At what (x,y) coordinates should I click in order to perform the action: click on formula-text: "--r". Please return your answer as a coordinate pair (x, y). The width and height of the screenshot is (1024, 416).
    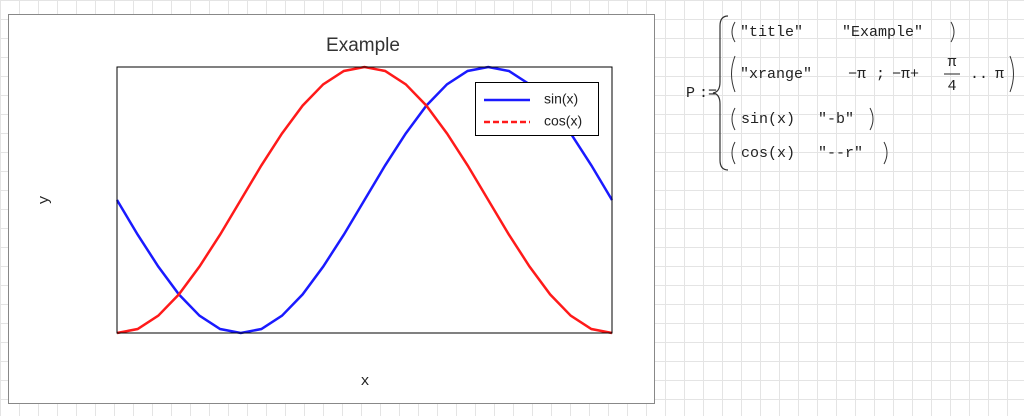
    Looking at the image, I should click on (840, 153).